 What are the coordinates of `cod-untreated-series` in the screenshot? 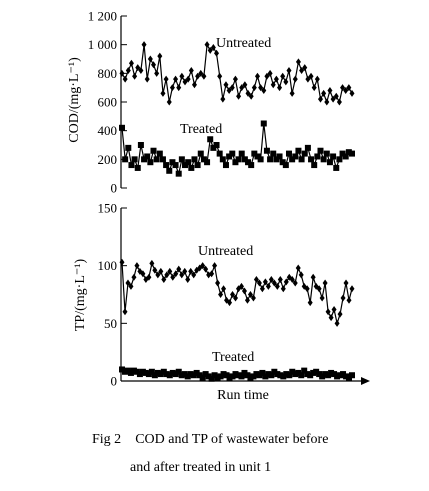 It's located at (237, 73).